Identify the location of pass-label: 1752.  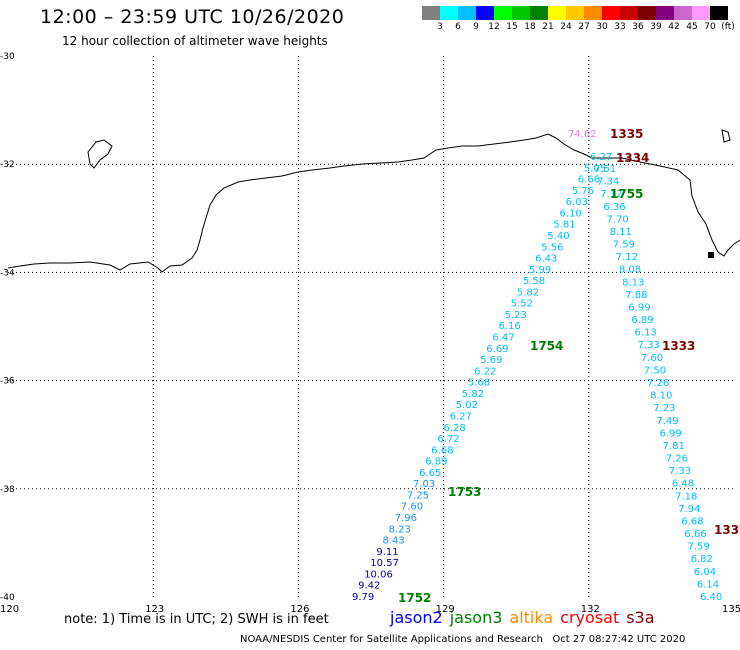
(414, 598).